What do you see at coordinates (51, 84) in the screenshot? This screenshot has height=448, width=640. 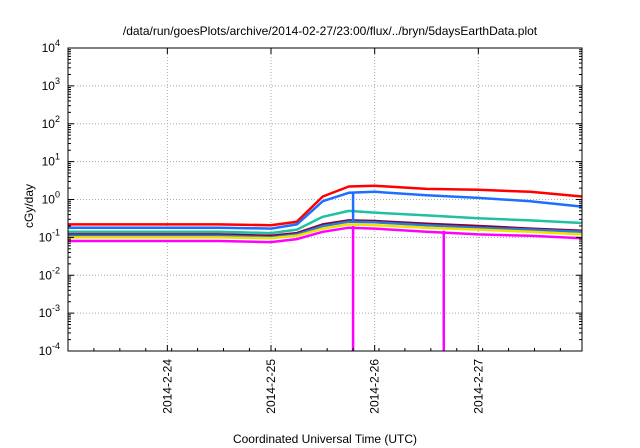 I see `y-tick-label: 10³` at bounding box center [51, 84].